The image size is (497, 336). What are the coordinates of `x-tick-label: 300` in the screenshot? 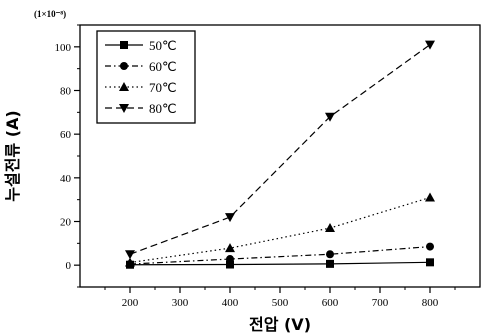 It's located at (180, 303).